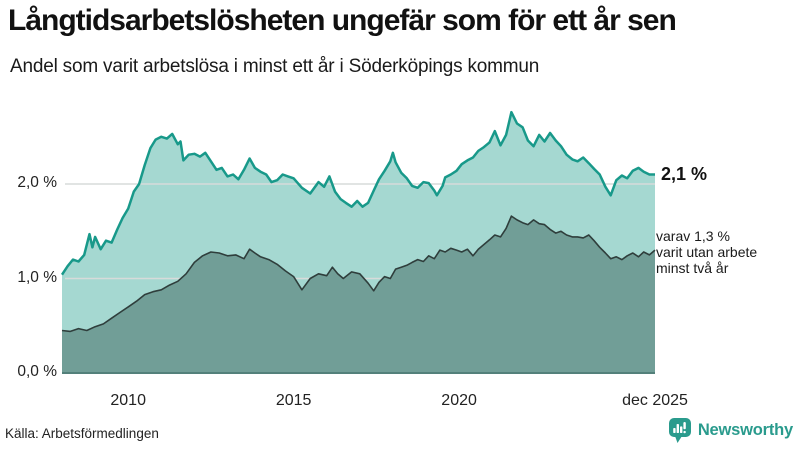 Image resolution: width=800 pixels, height=450 pixels. Describe the element at coordinates (655, 400) in the screenshot. I see `x-axis-label-dec-2025: dec 2025` at that location.